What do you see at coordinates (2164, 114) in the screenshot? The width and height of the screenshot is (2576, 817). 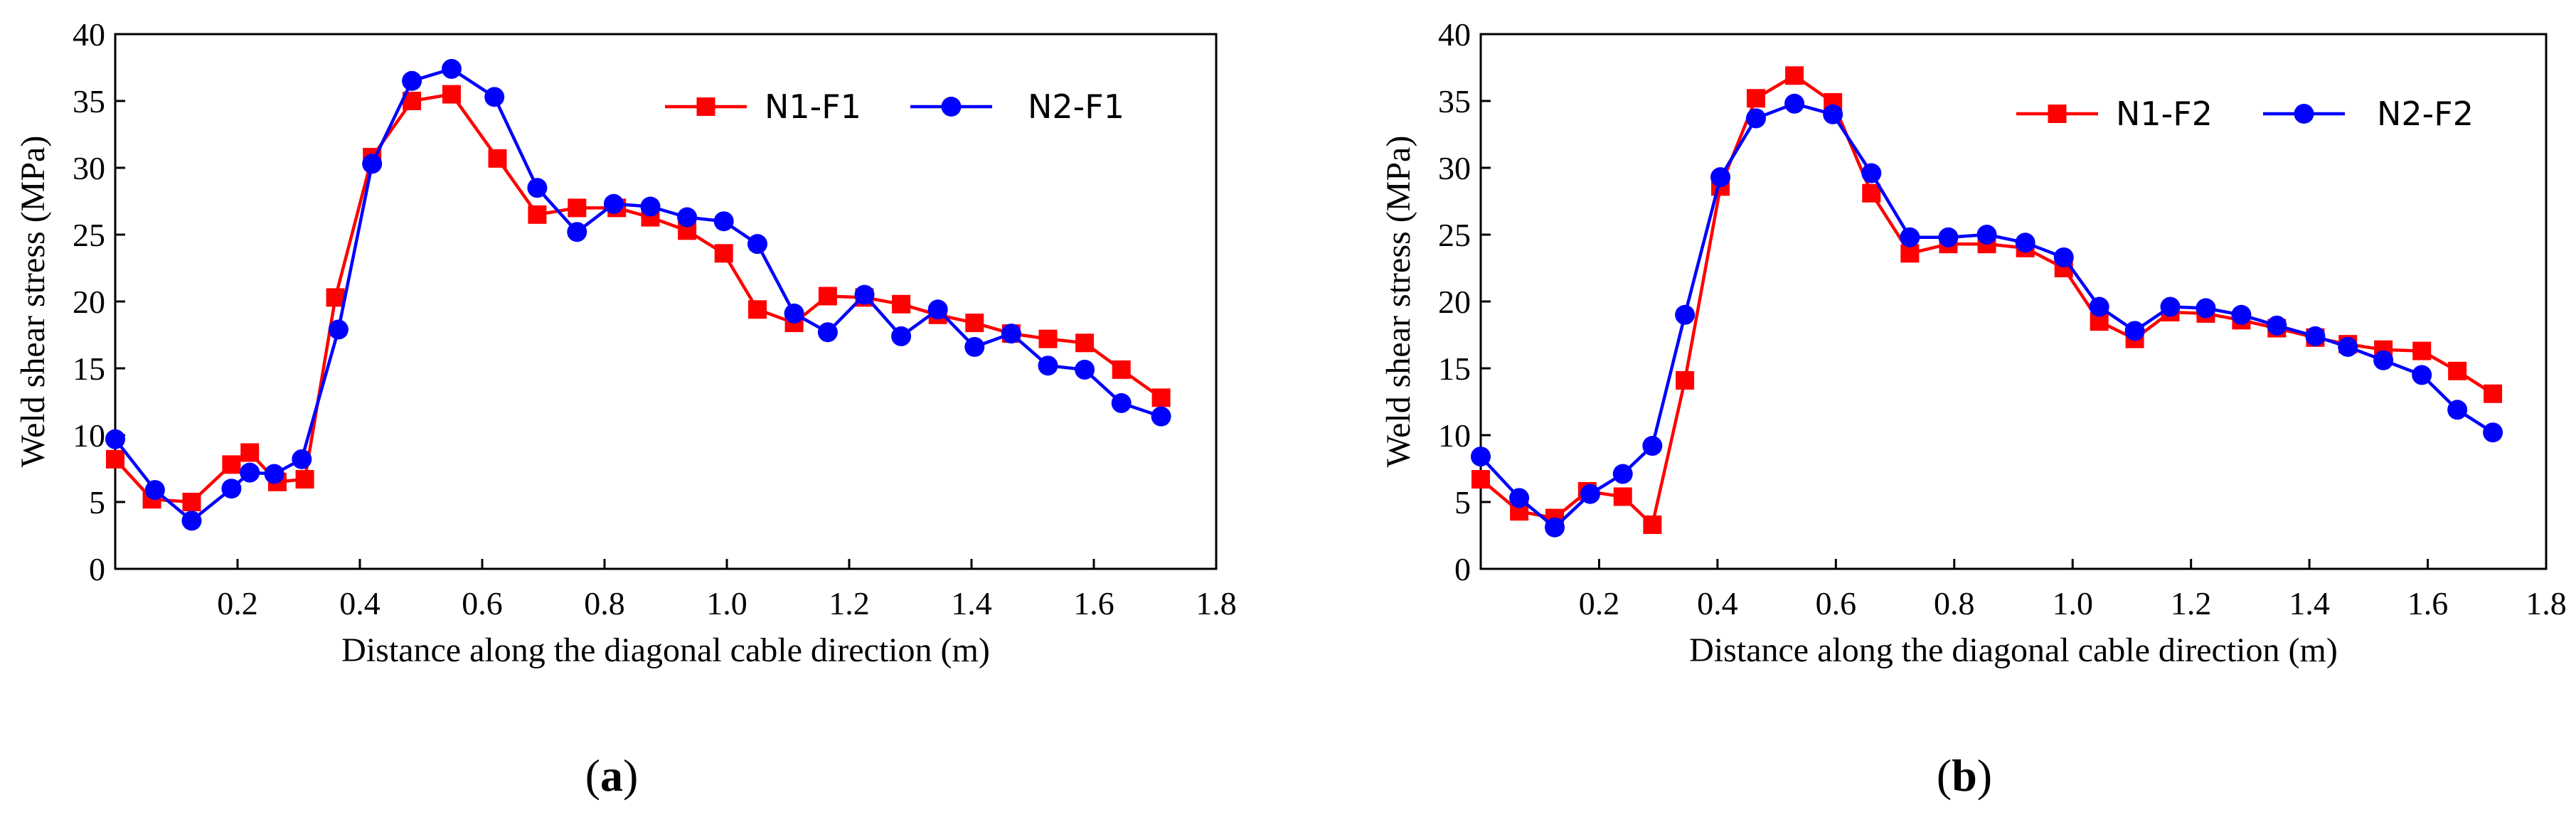 I see `panel-b-legend-n1-f2-label: N1-F2` at bounding box center [2164, 114].